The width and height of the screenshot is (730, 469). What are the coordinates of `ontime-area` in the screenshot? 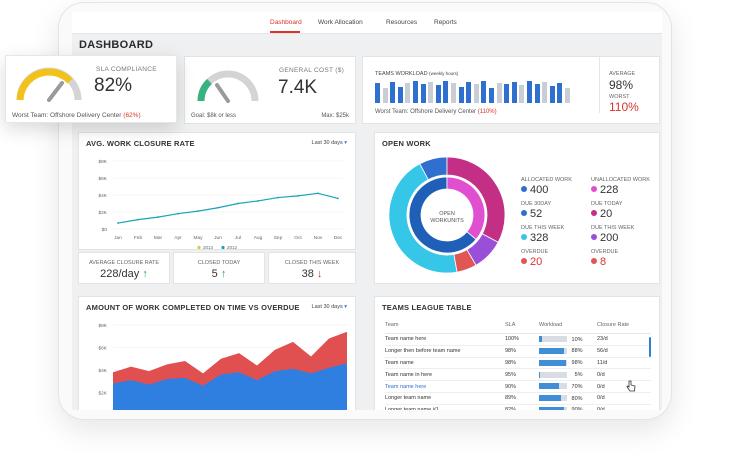 It's located at (230, 386).